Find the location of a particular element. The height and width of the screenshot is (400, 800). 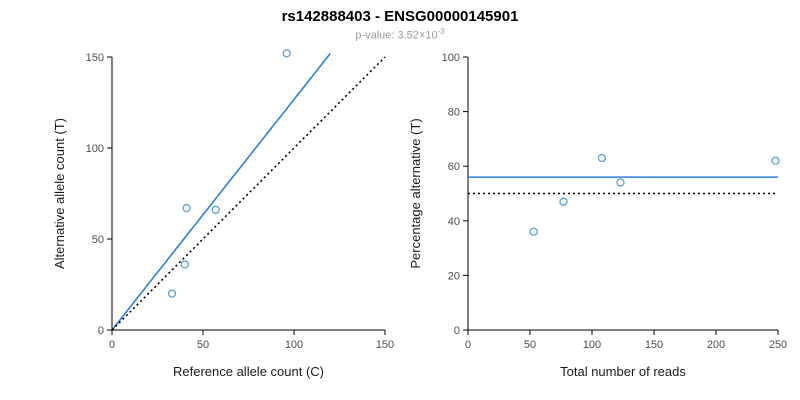

y-tick-label: 80 is located at coordinates (454, 113).